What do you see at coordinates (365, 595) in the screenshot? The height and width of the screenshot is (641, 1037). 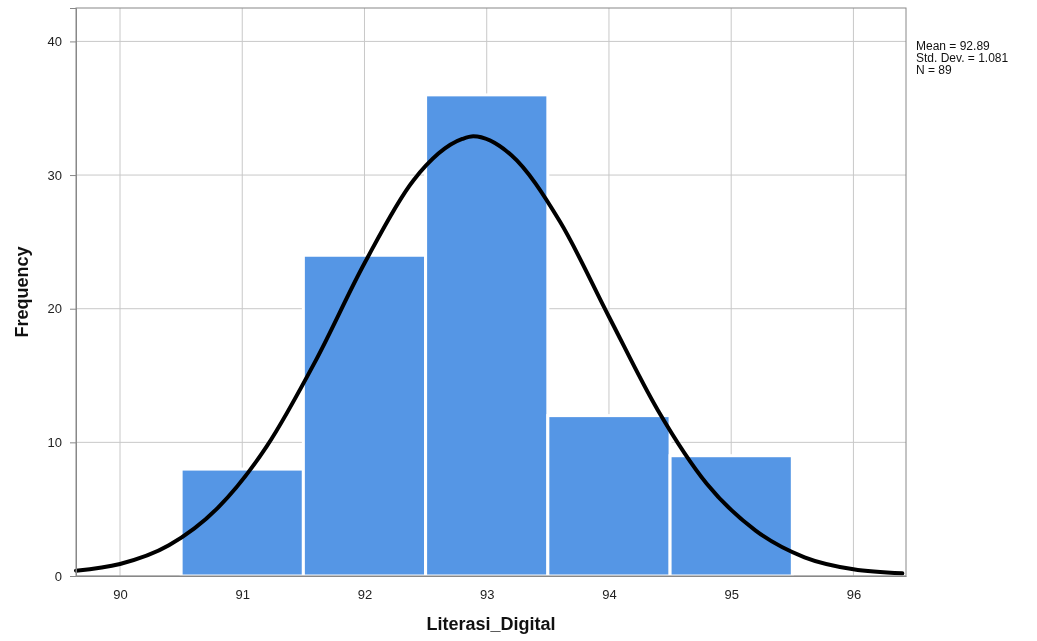 I see `x-tick-label: 92` at bounding box center [365, 595].